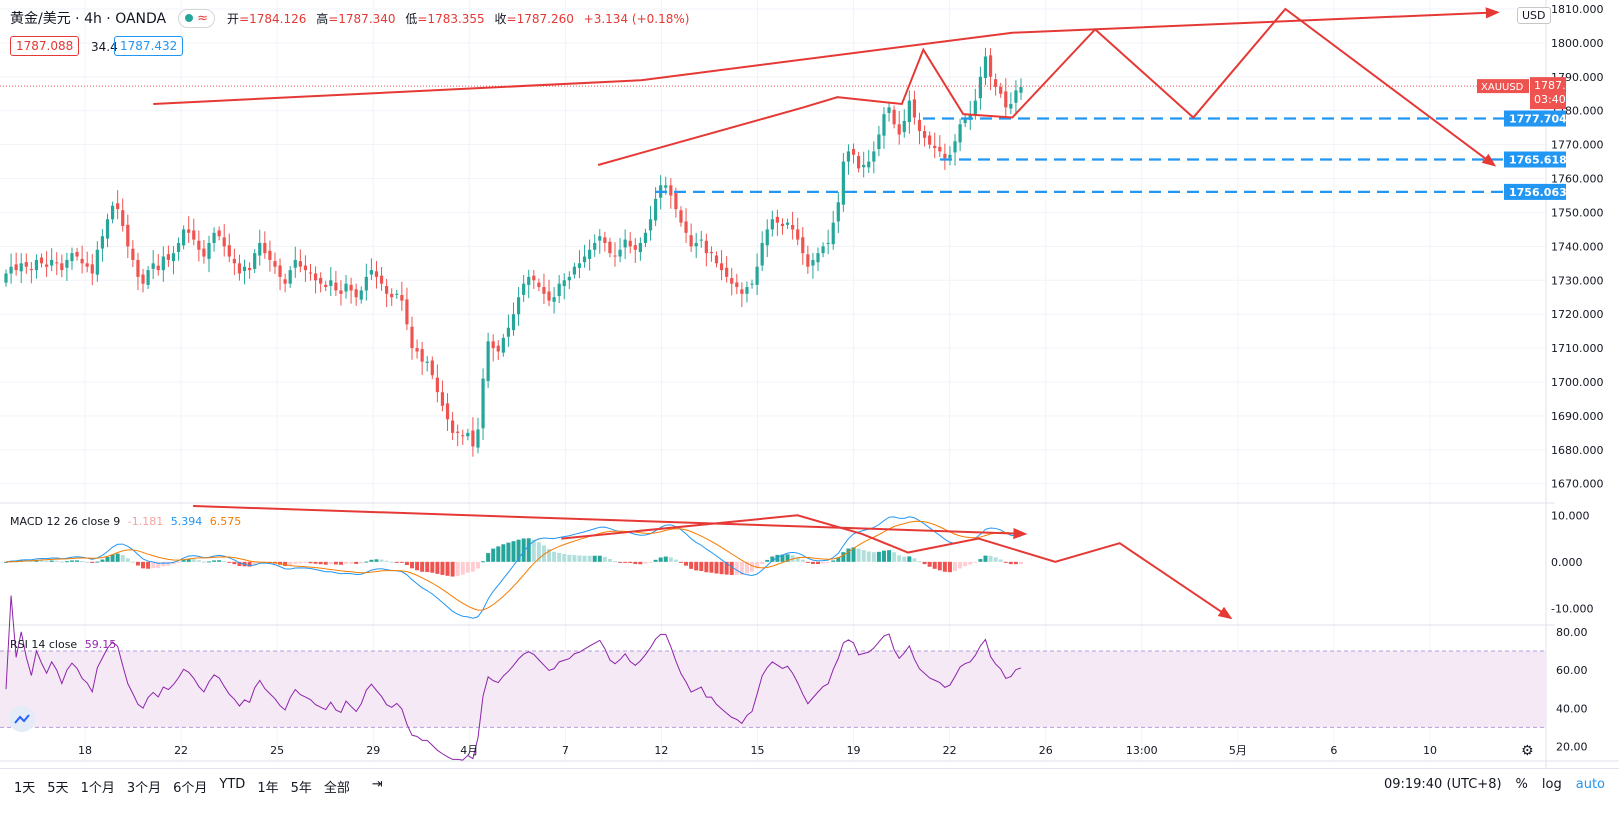  I want to click on time-axis: 18 22 25 29 4月 7 12 15 19 22 26 13:00 5月 6 10, so click(757, 750).